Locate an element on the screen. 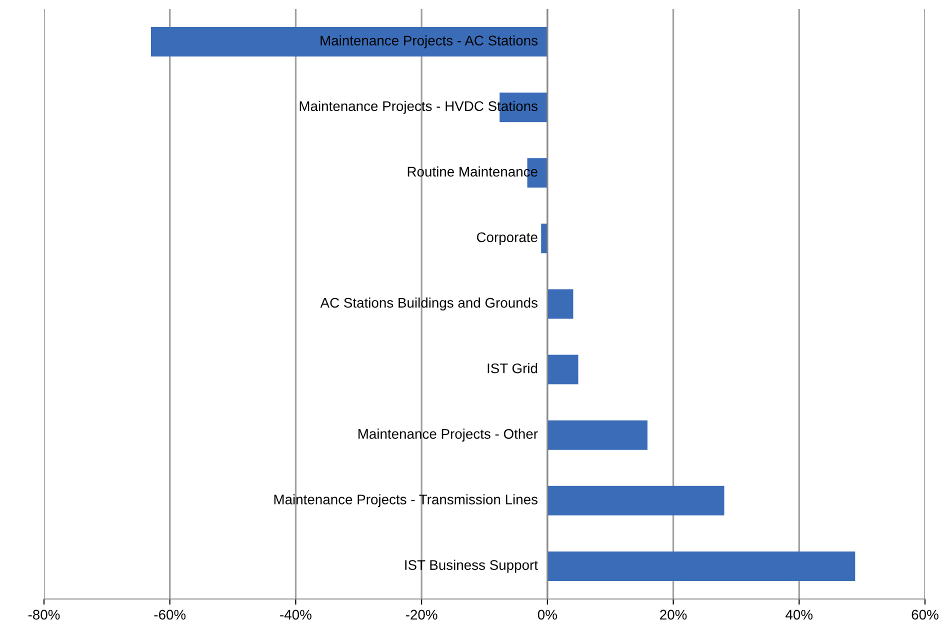 The width and height of the screenshot is (947, 639). y-tick-label: Corporate is located at coordinates (507, 238).